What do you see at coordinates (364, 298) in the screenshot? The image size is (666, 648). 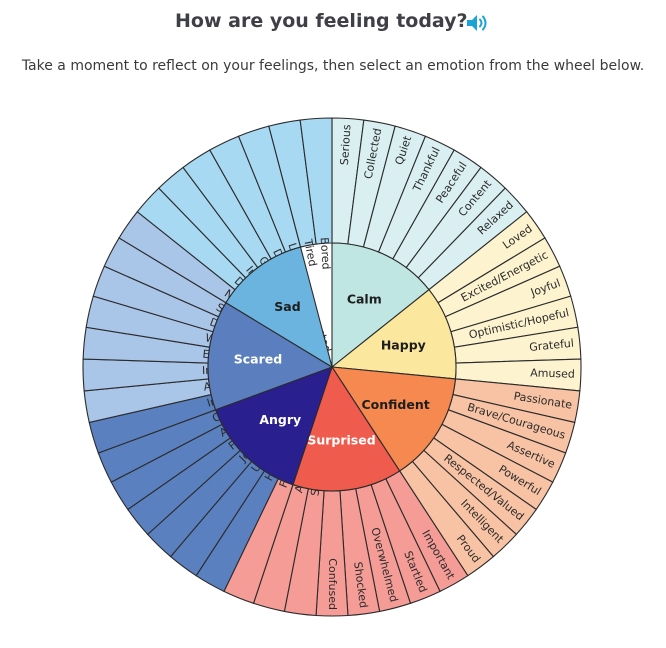 I see `core-label: Calm` at bounding box center [364, 298].